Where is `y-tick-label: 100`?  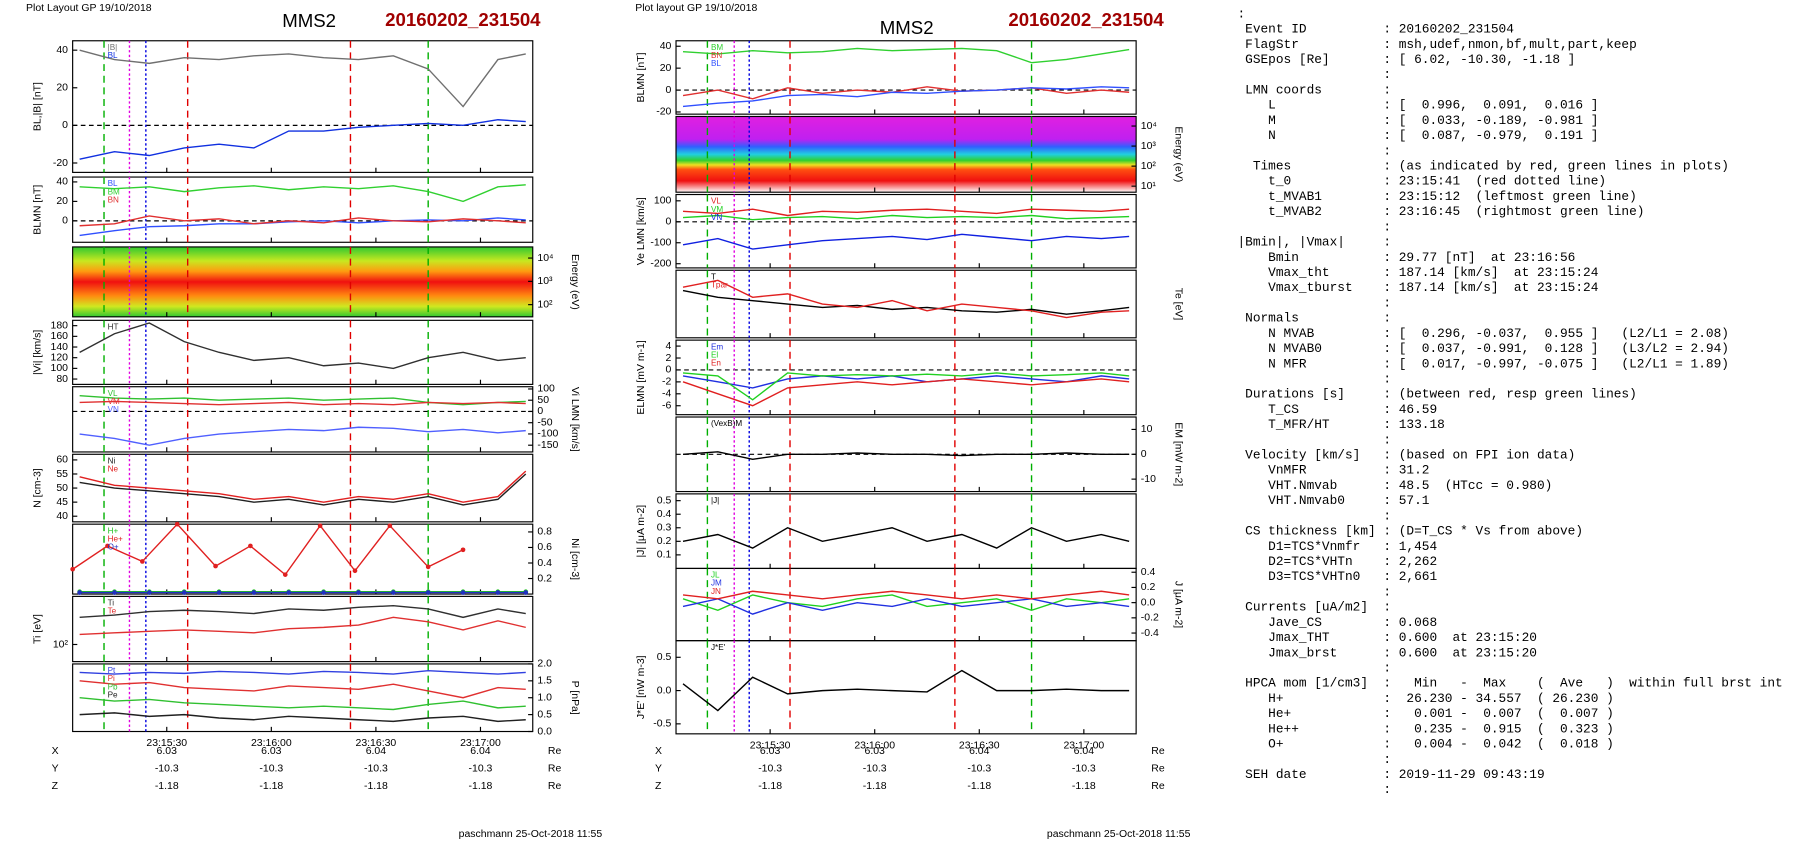
y-tick-label: 100 is located at coordinates (546, 389).